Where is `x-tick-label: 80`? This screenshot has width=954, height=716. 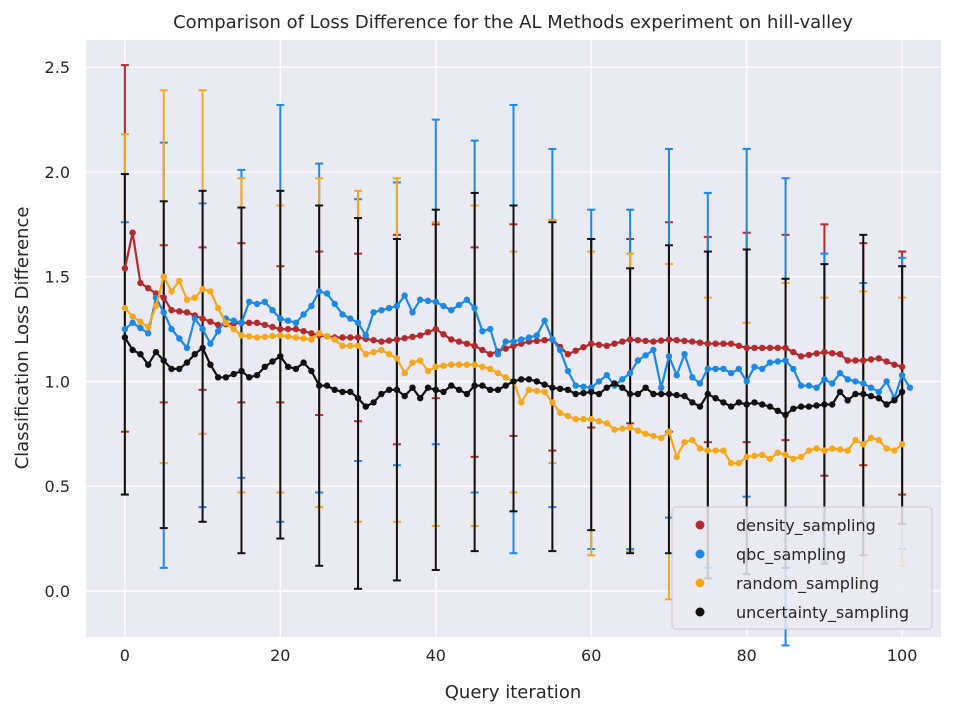
x-tick-label: 80 is located at coordinates (747, 655).